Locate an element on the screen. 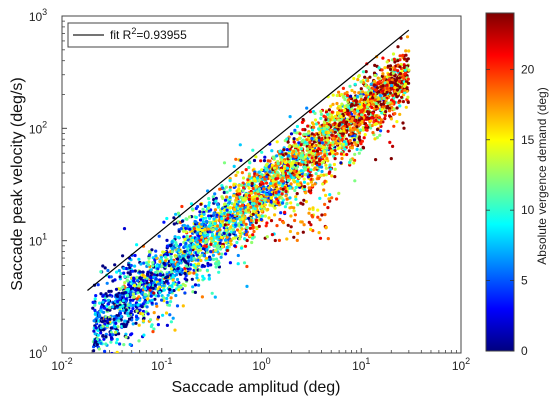 The image size is (550, 404). colorbar-gradient is located at coordinates (500, 182).